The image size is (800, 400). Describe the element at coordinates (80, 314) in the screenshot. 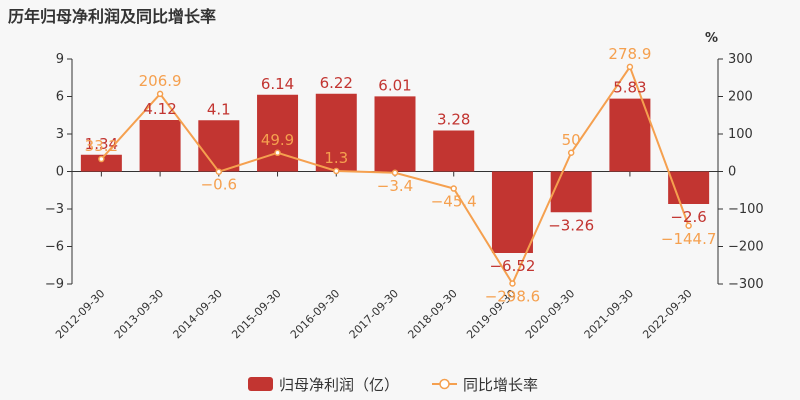

I see `x-tick-label: 2012-09-30` at that location.